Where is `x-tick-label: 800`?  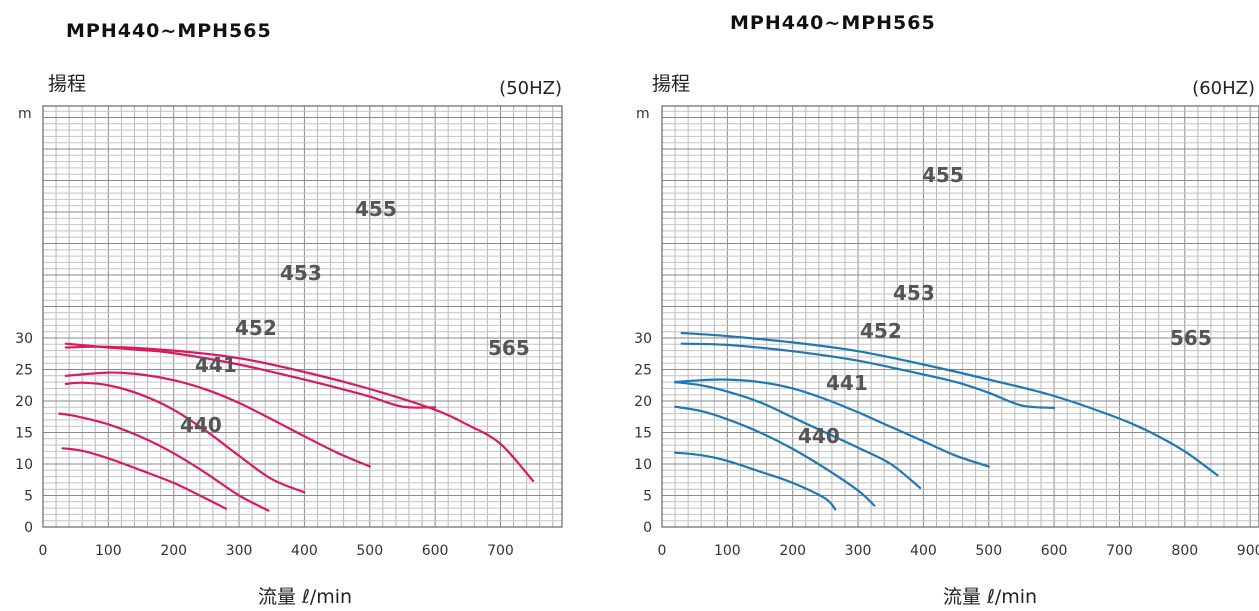
x-tick-label: 800 is located at coordinates (1184, 551).